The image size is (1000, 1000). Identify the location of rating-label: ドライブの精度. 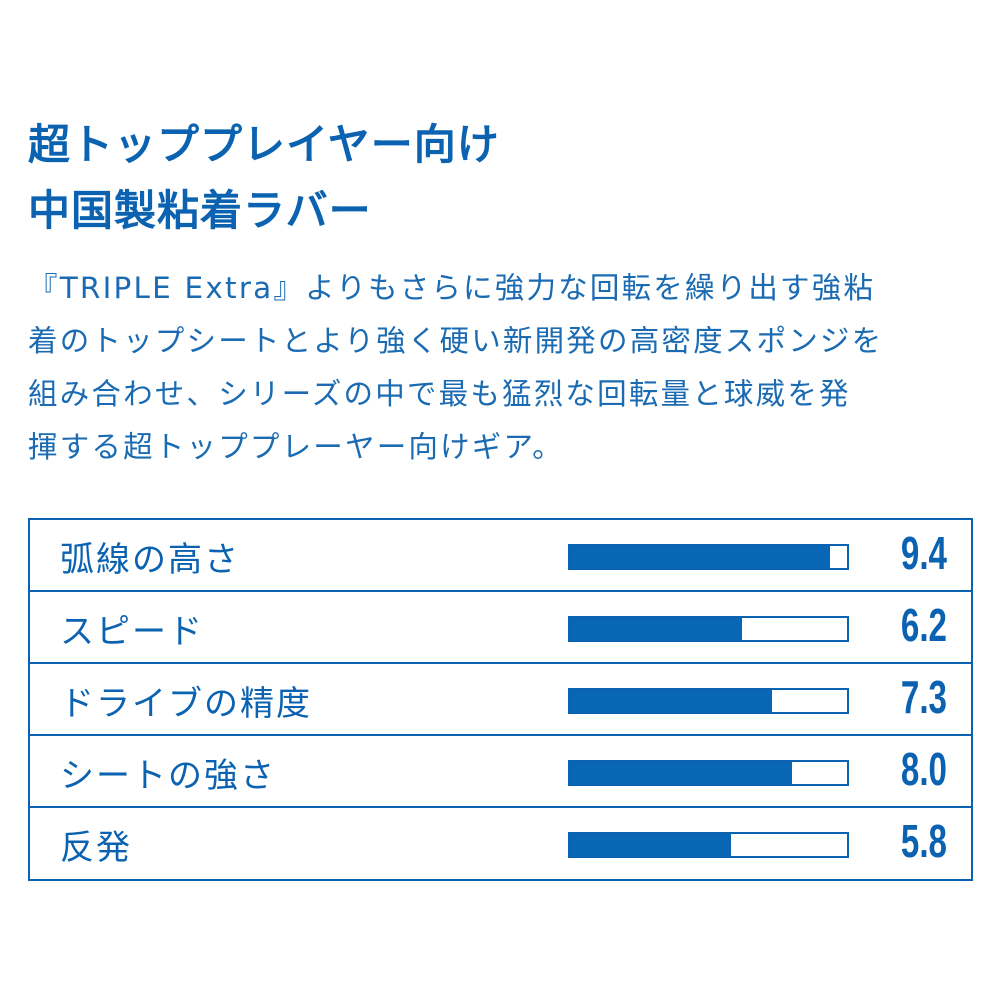
(186, 704).